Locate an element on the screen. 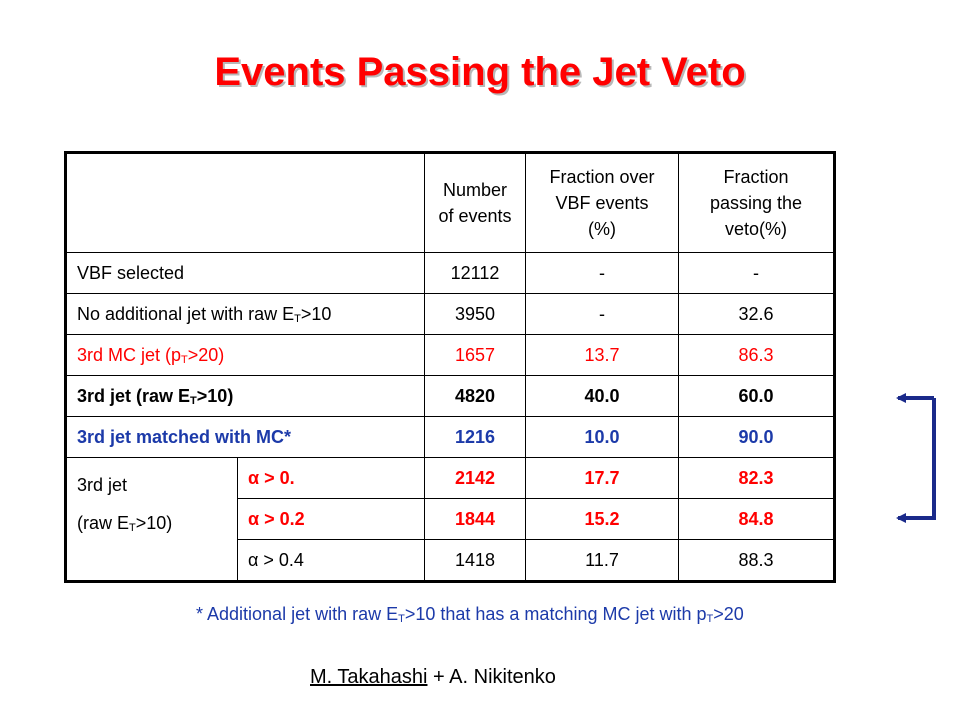 This screenshot has width=960, height=720. header-text: veto(%) is located at coordinates (755, 229).